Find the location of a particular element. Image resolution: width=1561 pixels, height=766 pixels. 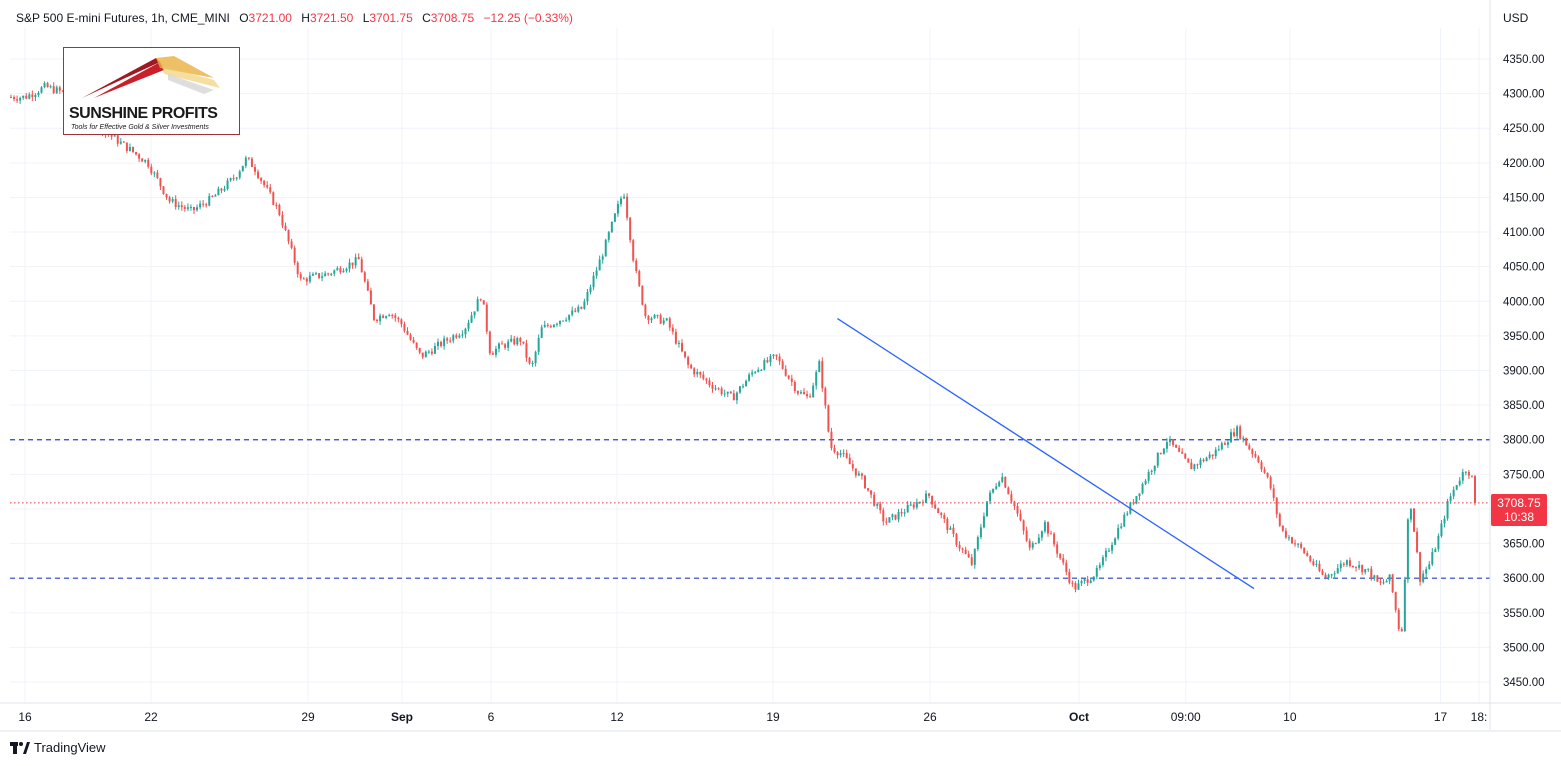

y-tick-label: 4200.00 is located at coordinates (1524, 164).